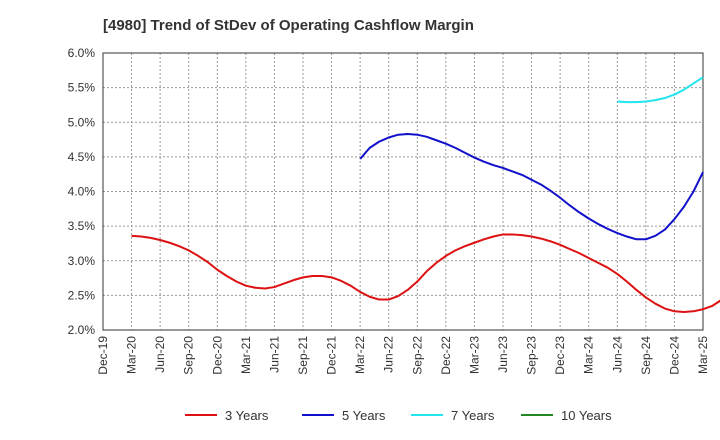 Image resolution: width=720 pixels, height=440 pixels. I want to click on x-tick-label: Sep-21, so click(303, 355).